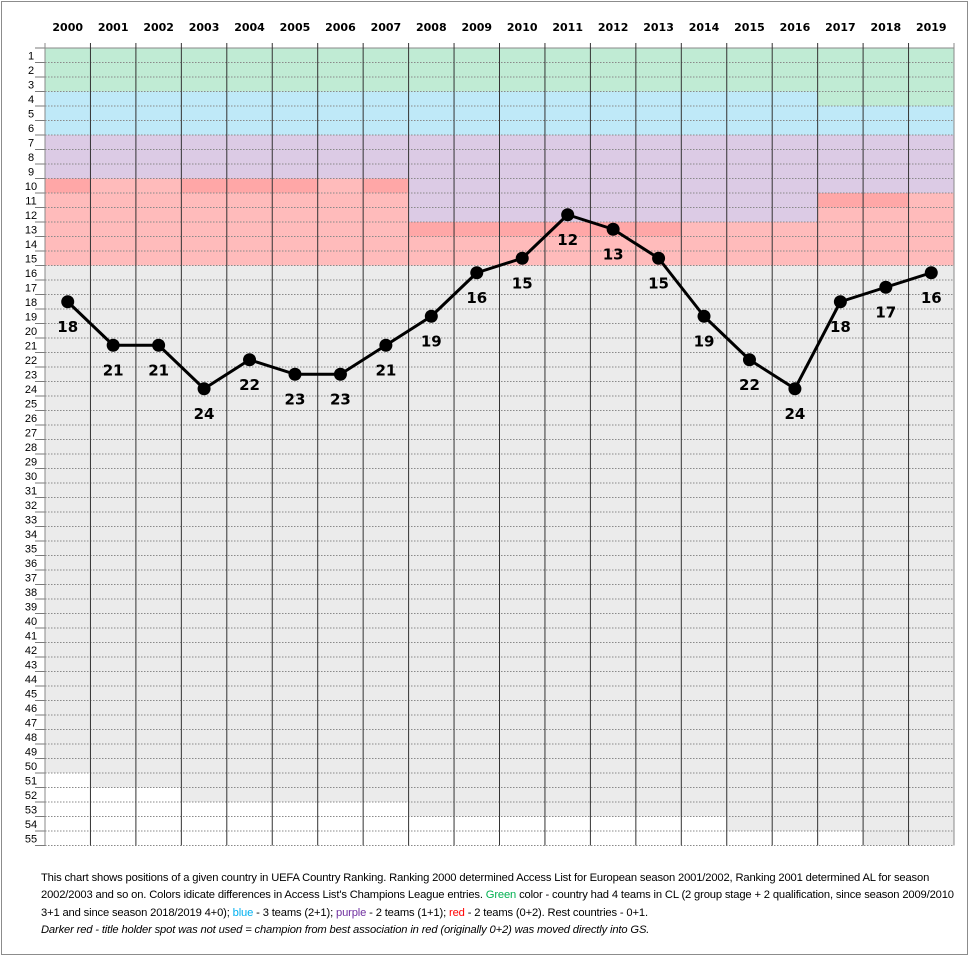  I want to click on data-point-2018, so click(886, 287).